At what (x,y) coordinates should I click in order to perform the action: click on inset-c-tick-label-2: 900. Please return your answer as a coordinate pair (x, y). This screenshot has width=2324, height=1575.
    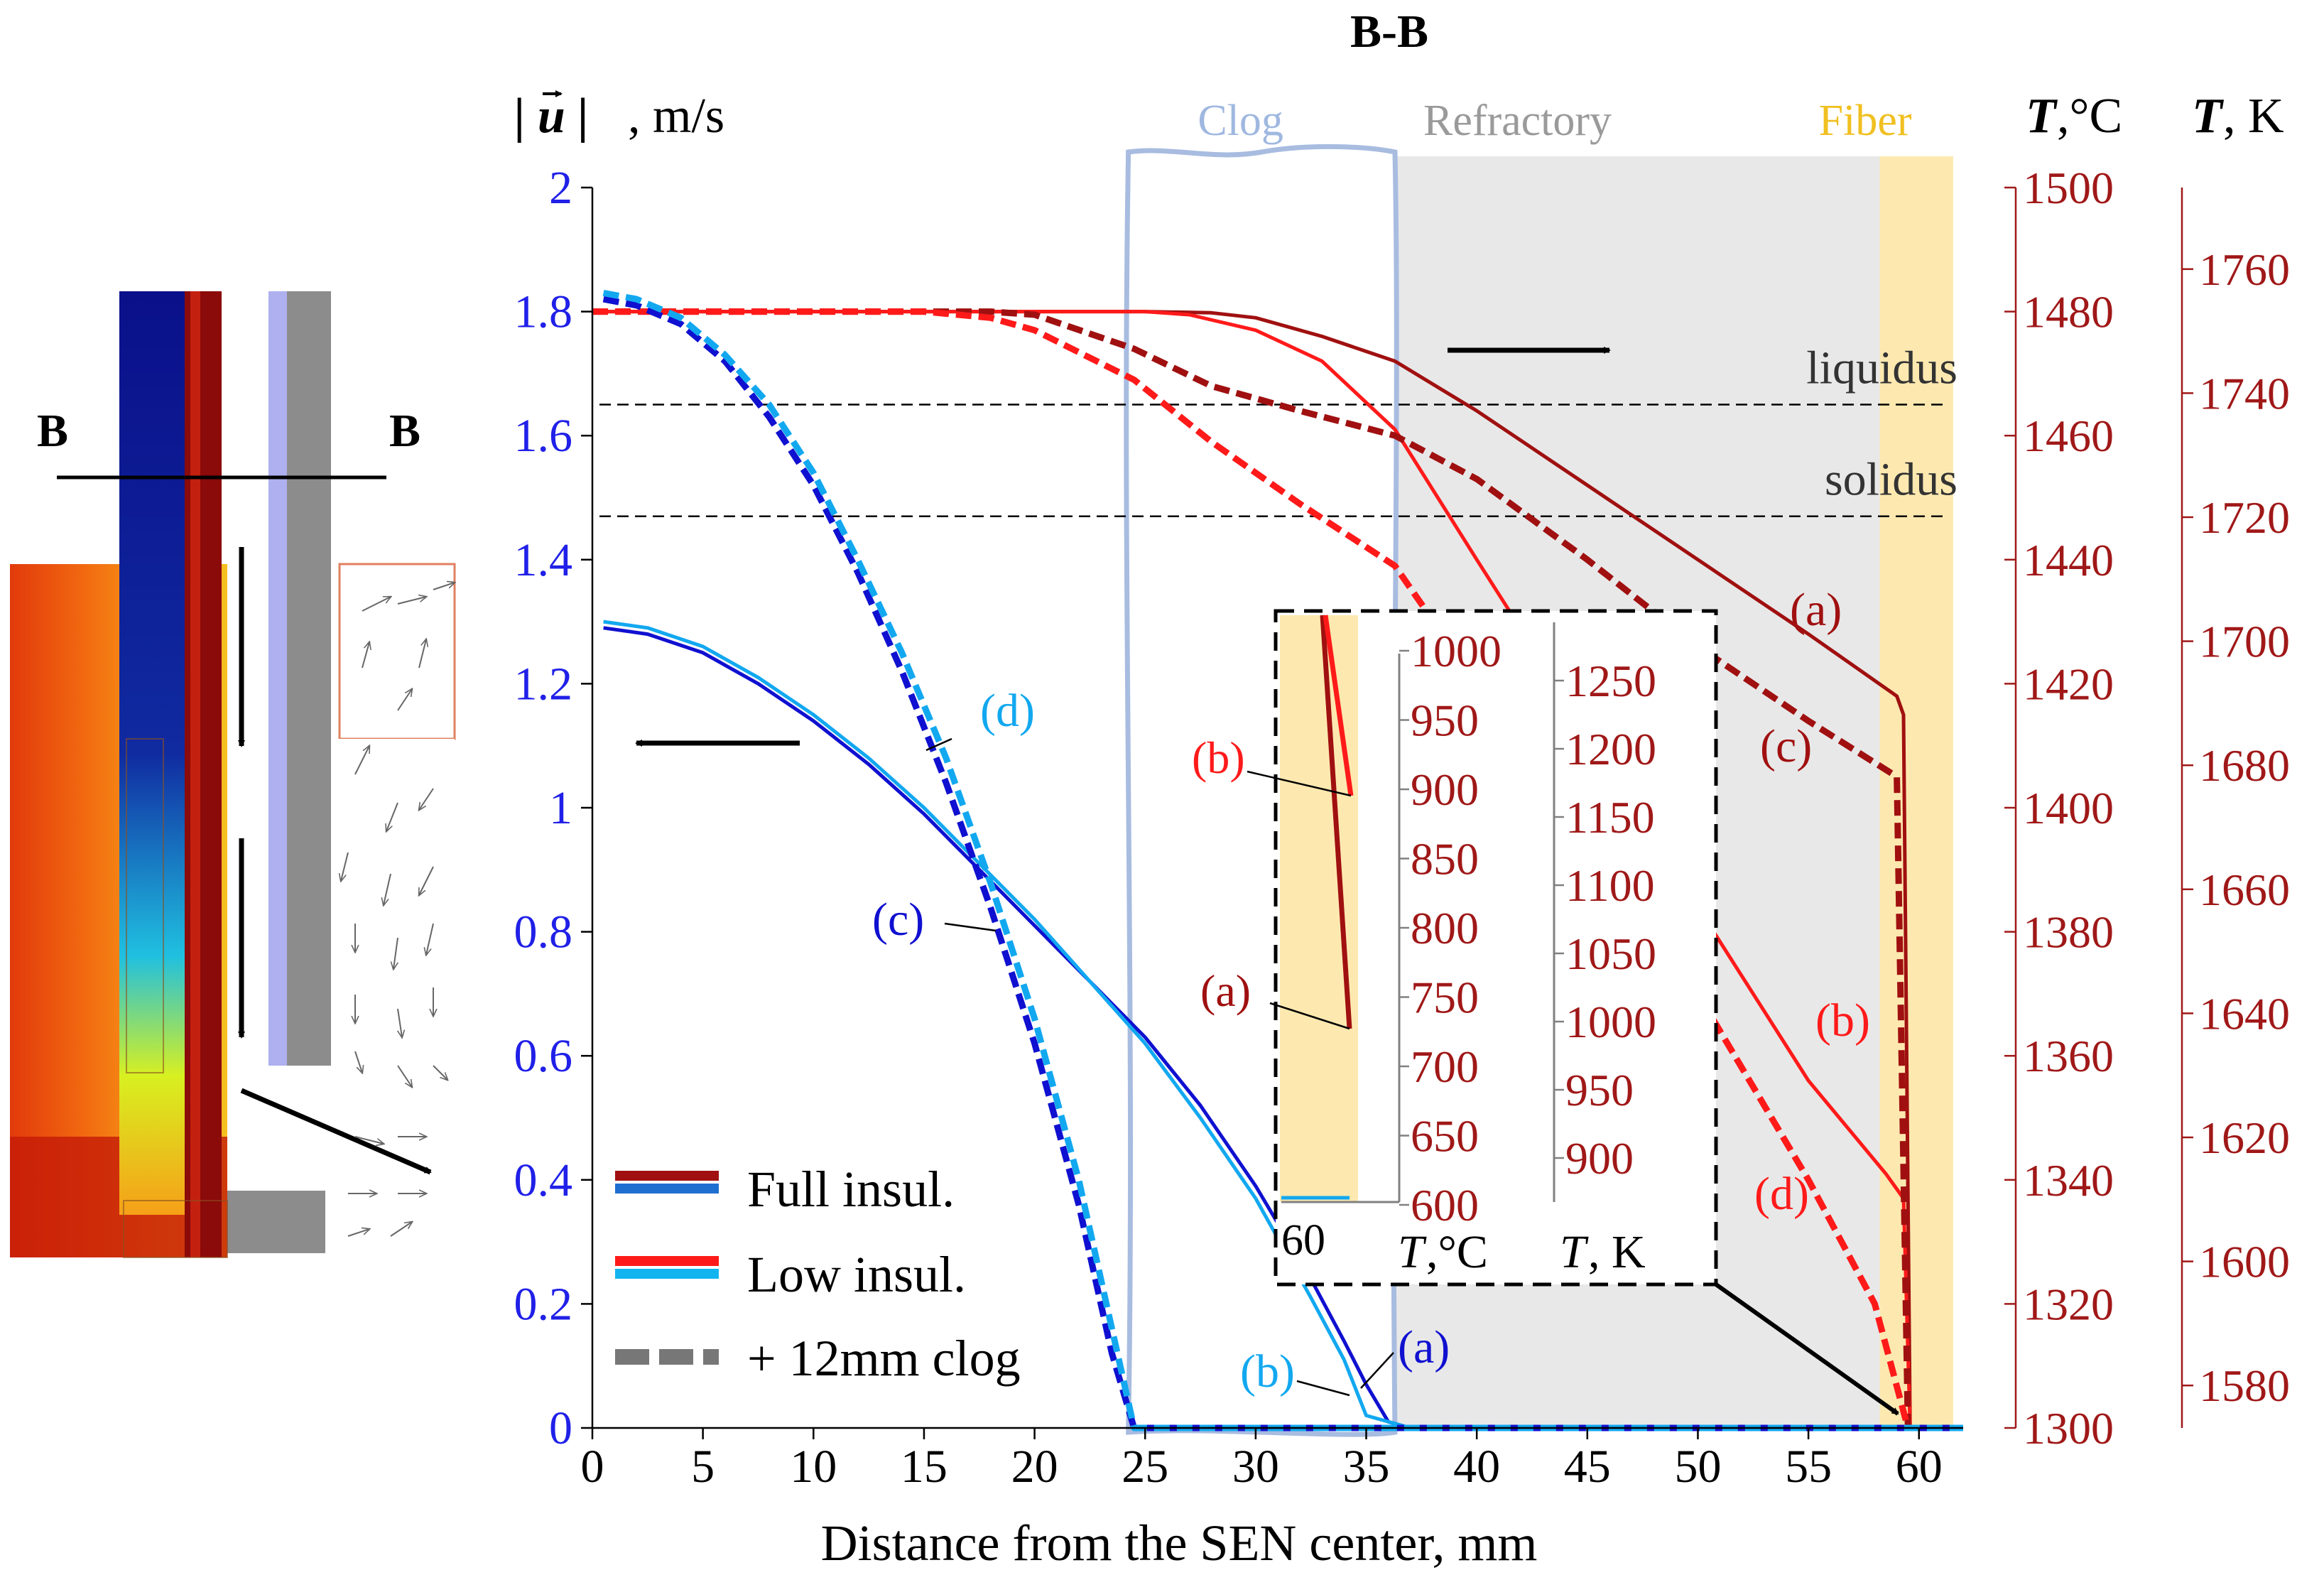
    Looking at the image, I should click on (1445, 789).